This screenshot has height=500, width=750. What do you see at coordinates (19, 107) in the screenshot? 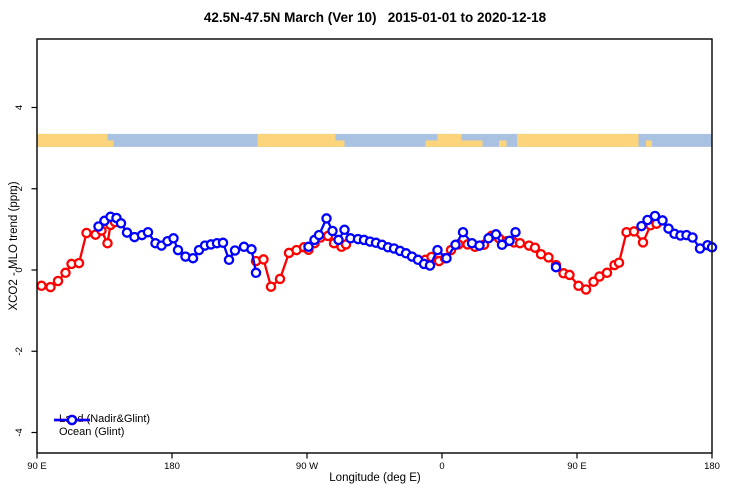
I see `y-tick-label: 4` at bounding box center [19, 107].